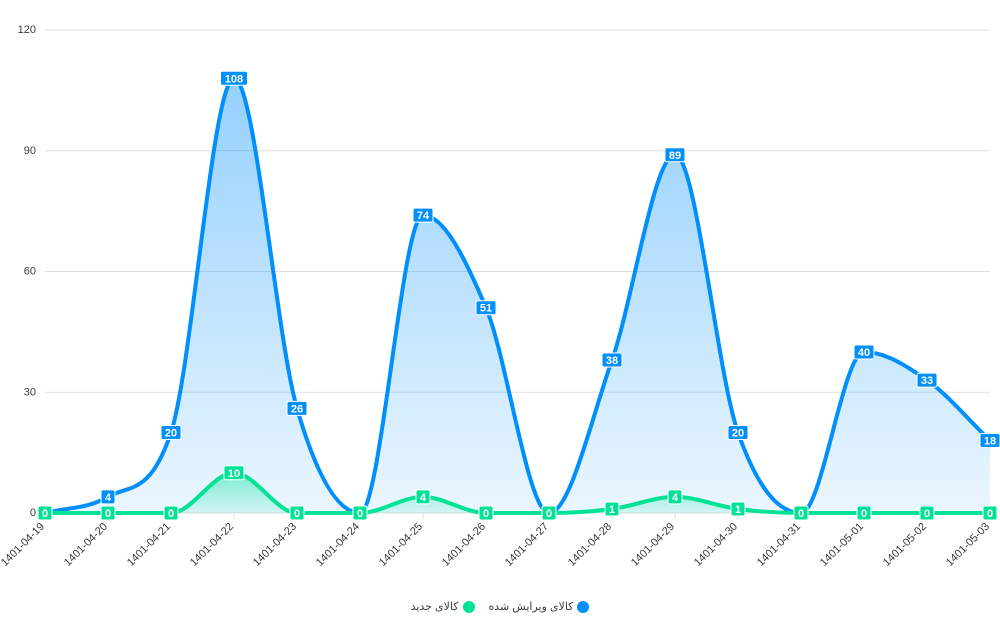 This screenshot has width=1000, height=621. What do you see at coordinates (464, 545) in the screenshot?
I see `x-tick-label: 1401-04-26` at bounding box center [464, 545].